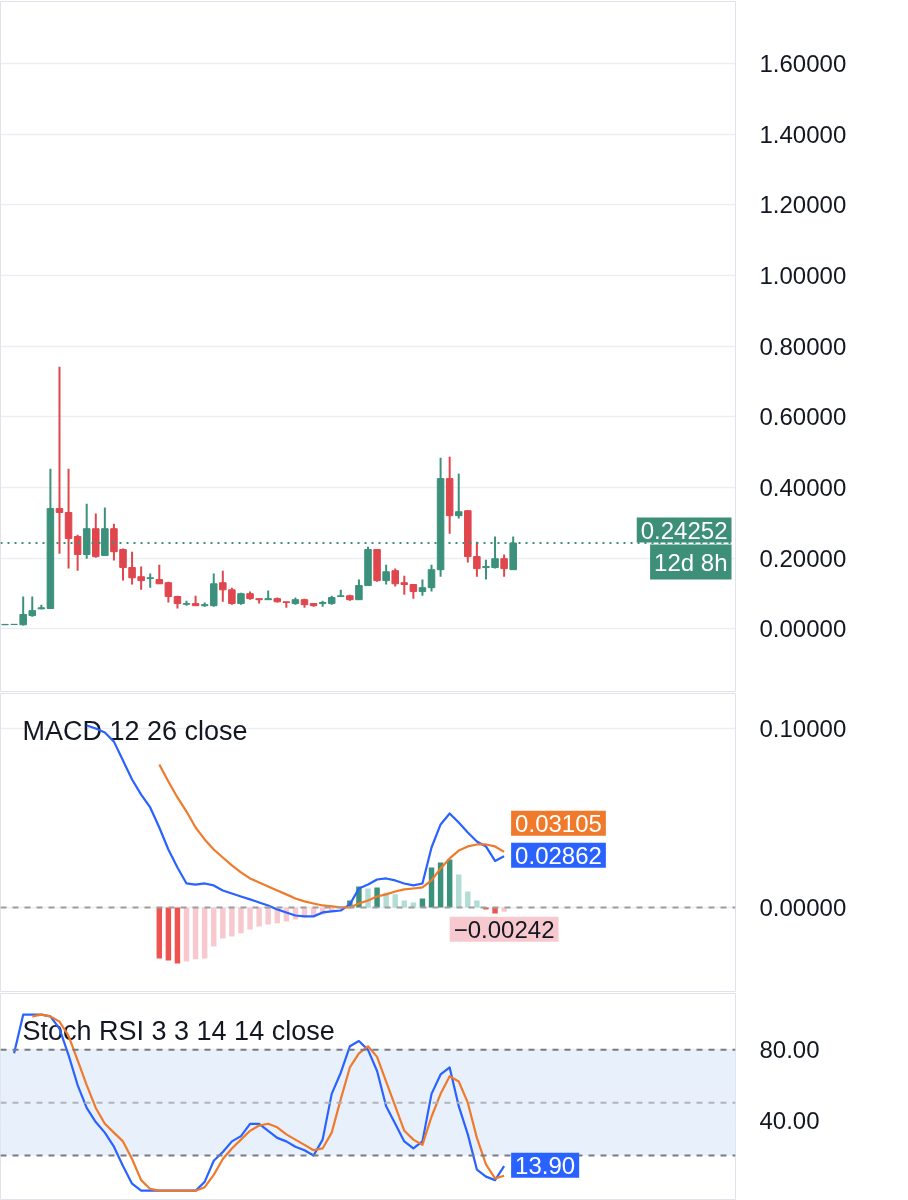 This screenshot has height=1200, width=908. Describe the element at coordinates (789, 1120) in the screenshot. I see `y-tick-label: 40.00` at that location.